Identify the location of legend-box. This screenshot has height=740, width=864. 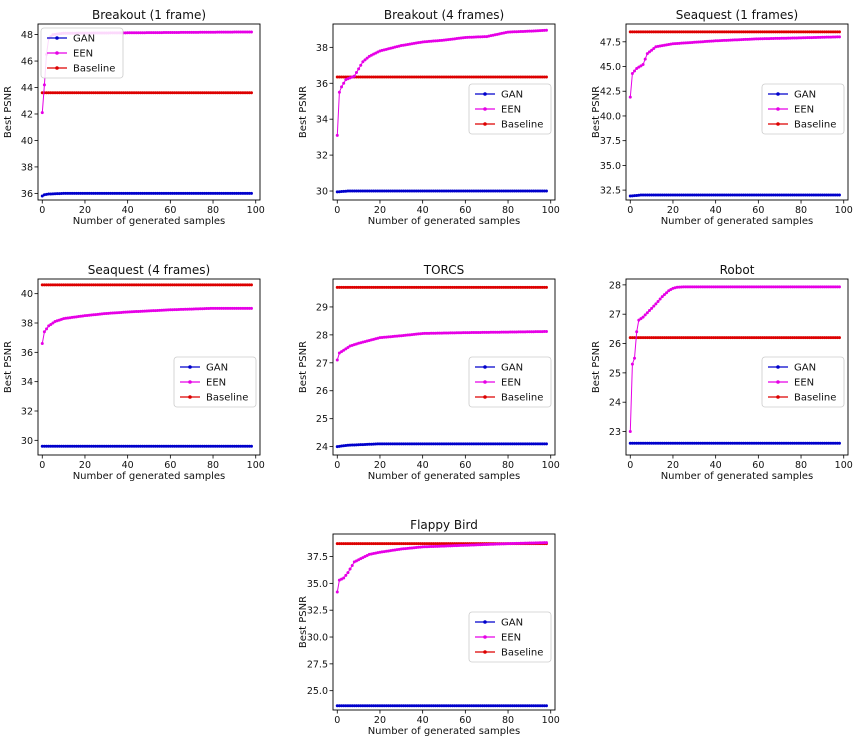
(510, 382).